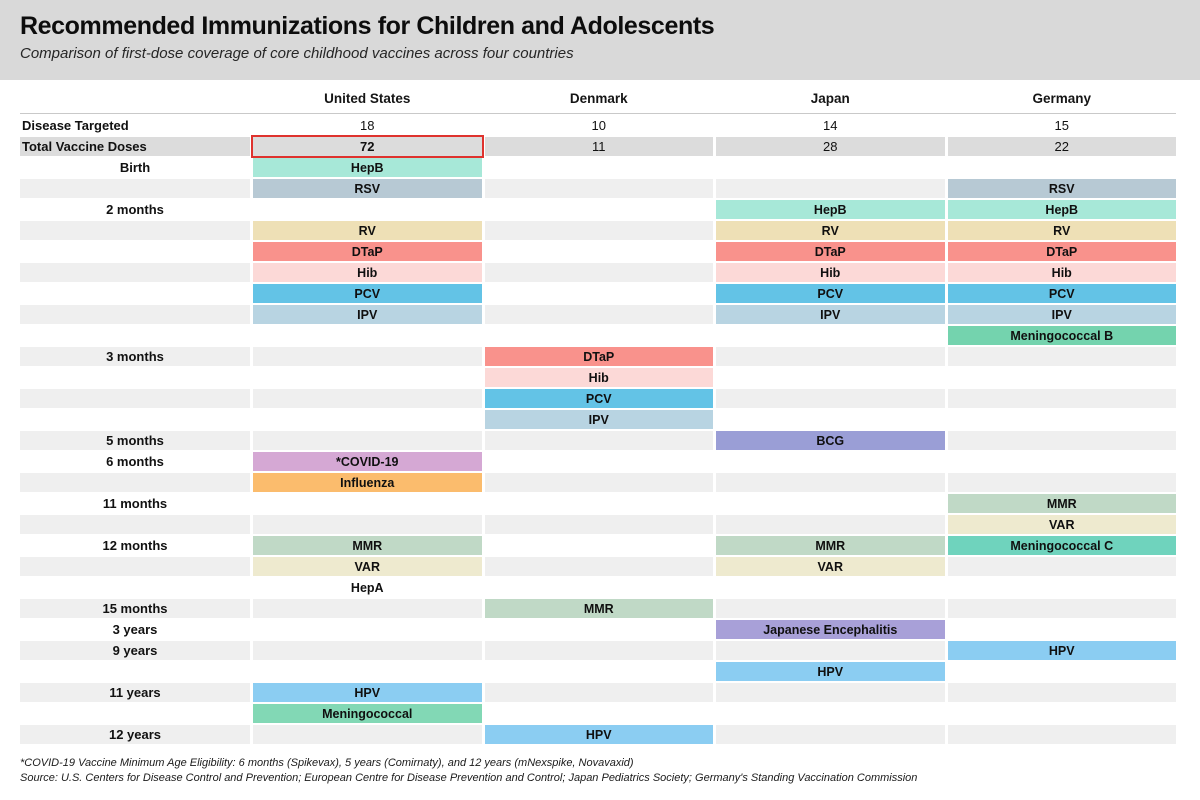 This screenshot has height=800, width=1200. Describe the element at coordinates (598, 482) in the screenshot. I see `table-row: Influenza` at that location.